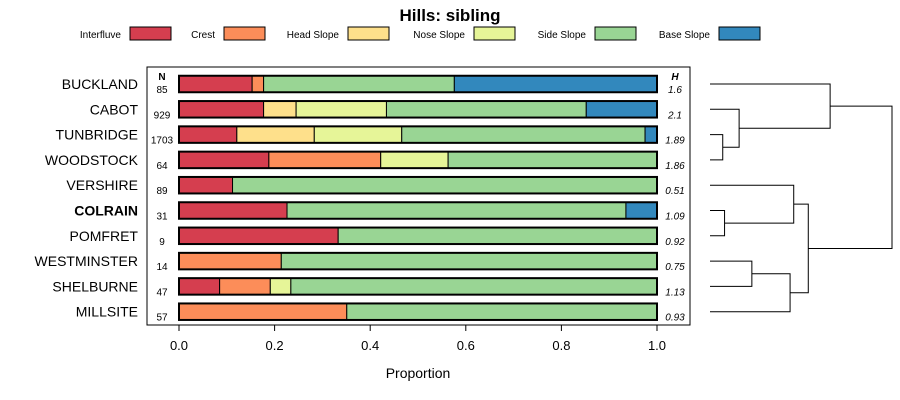 Image resolution: width=900 pixels, height=400 pixels. What do you see at coordinates (224, 160) in the screenshot?
I see `bar-segment-woodstock-interfluve` at bounding box center [224, 160].